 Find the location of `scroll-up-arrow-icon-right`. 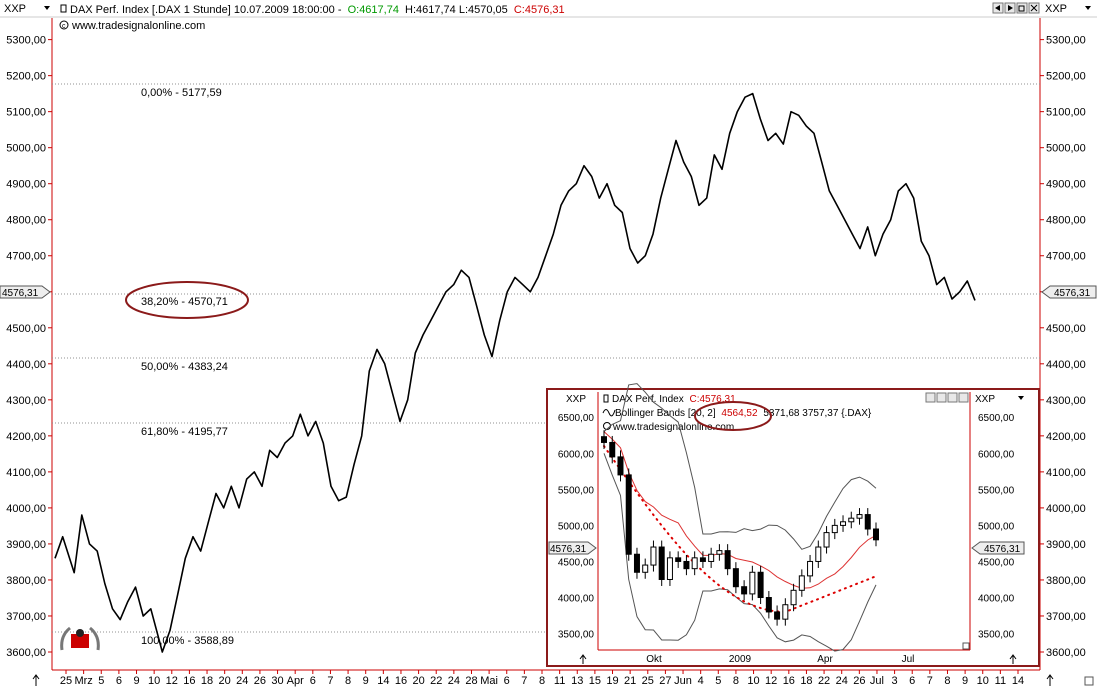

scroll-up-arrow-icon-right is located at coordinates (1050, 680).